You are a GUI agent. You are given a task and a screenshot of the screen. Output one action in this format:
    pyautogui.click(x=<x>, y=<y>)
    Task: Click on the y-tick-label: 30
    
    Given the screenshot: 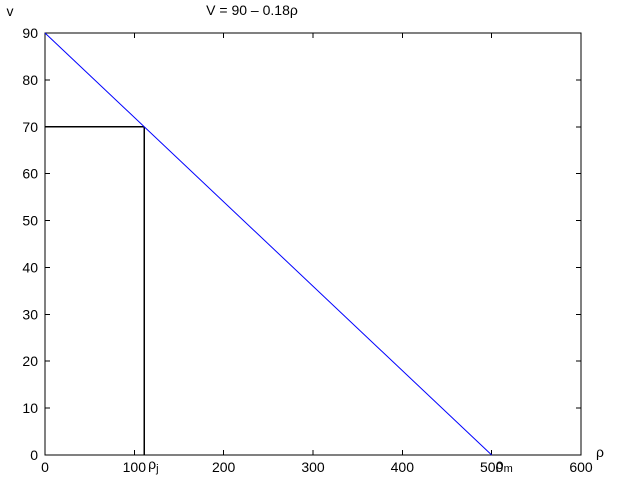 What is the action you would take?
    pyautogui.click(x=30, y=314)
    